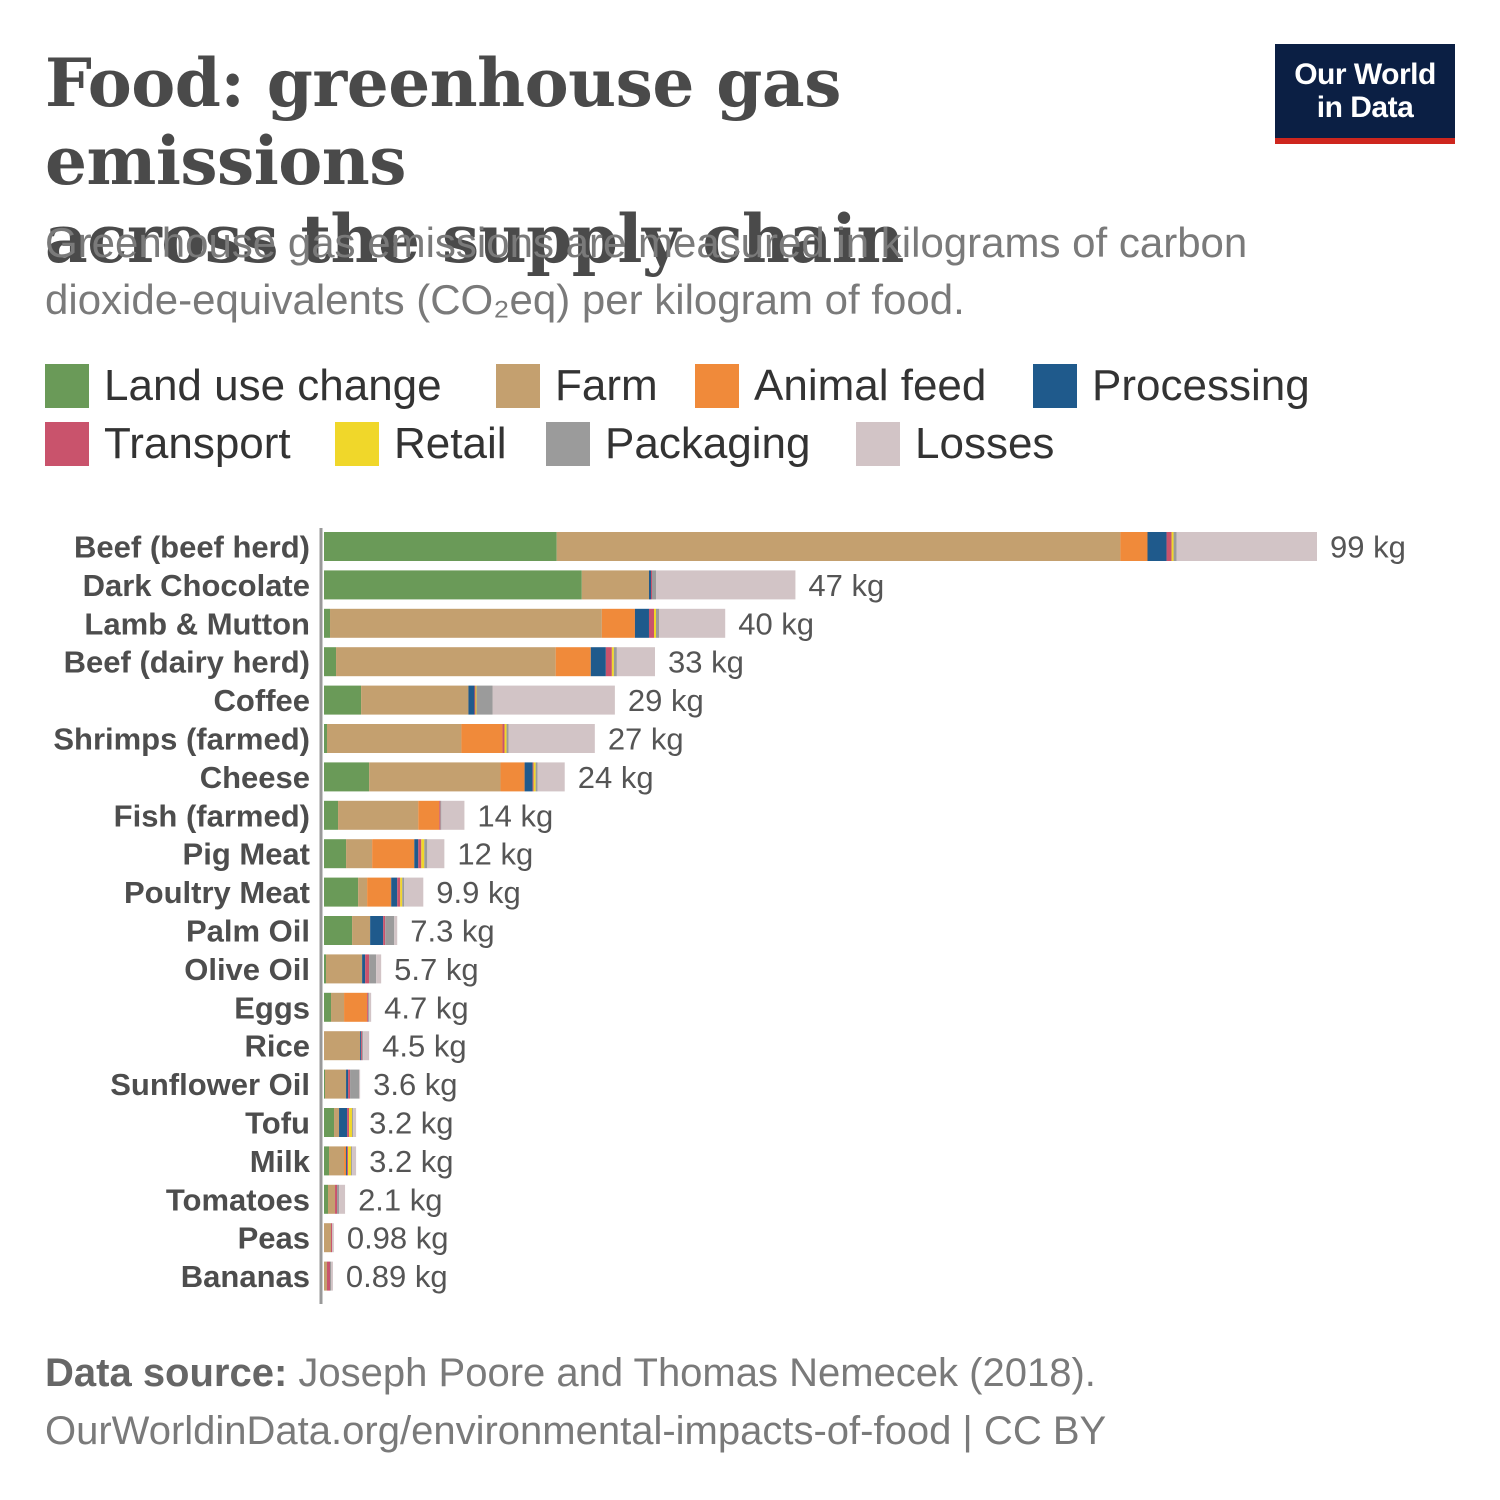  What do you see at coordinates (331, 969) in the screenshot?
I see `bar-row: Olive Oil 5.7 kg` at bounding box center [331, 969].